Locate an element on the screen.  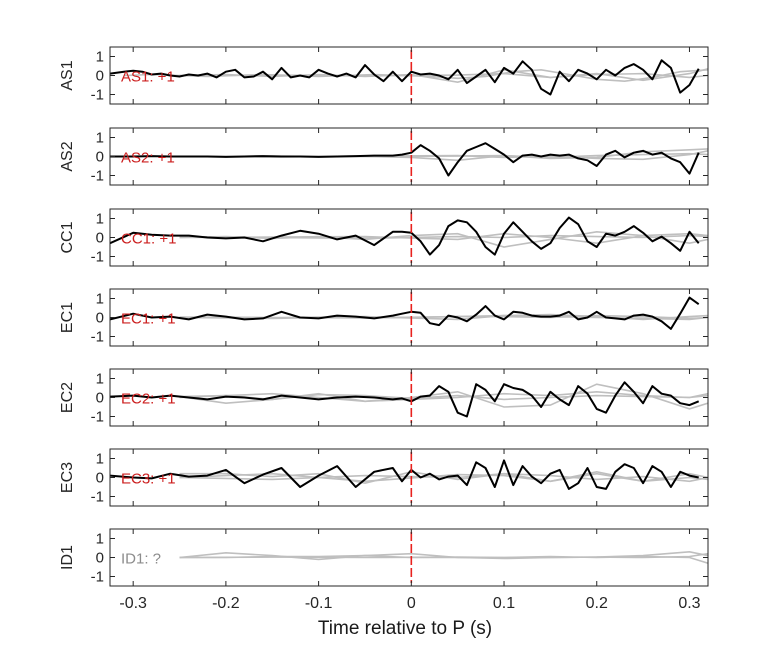
x-axis-label: Time relative to P (s) is located at coordinates (405, 628).